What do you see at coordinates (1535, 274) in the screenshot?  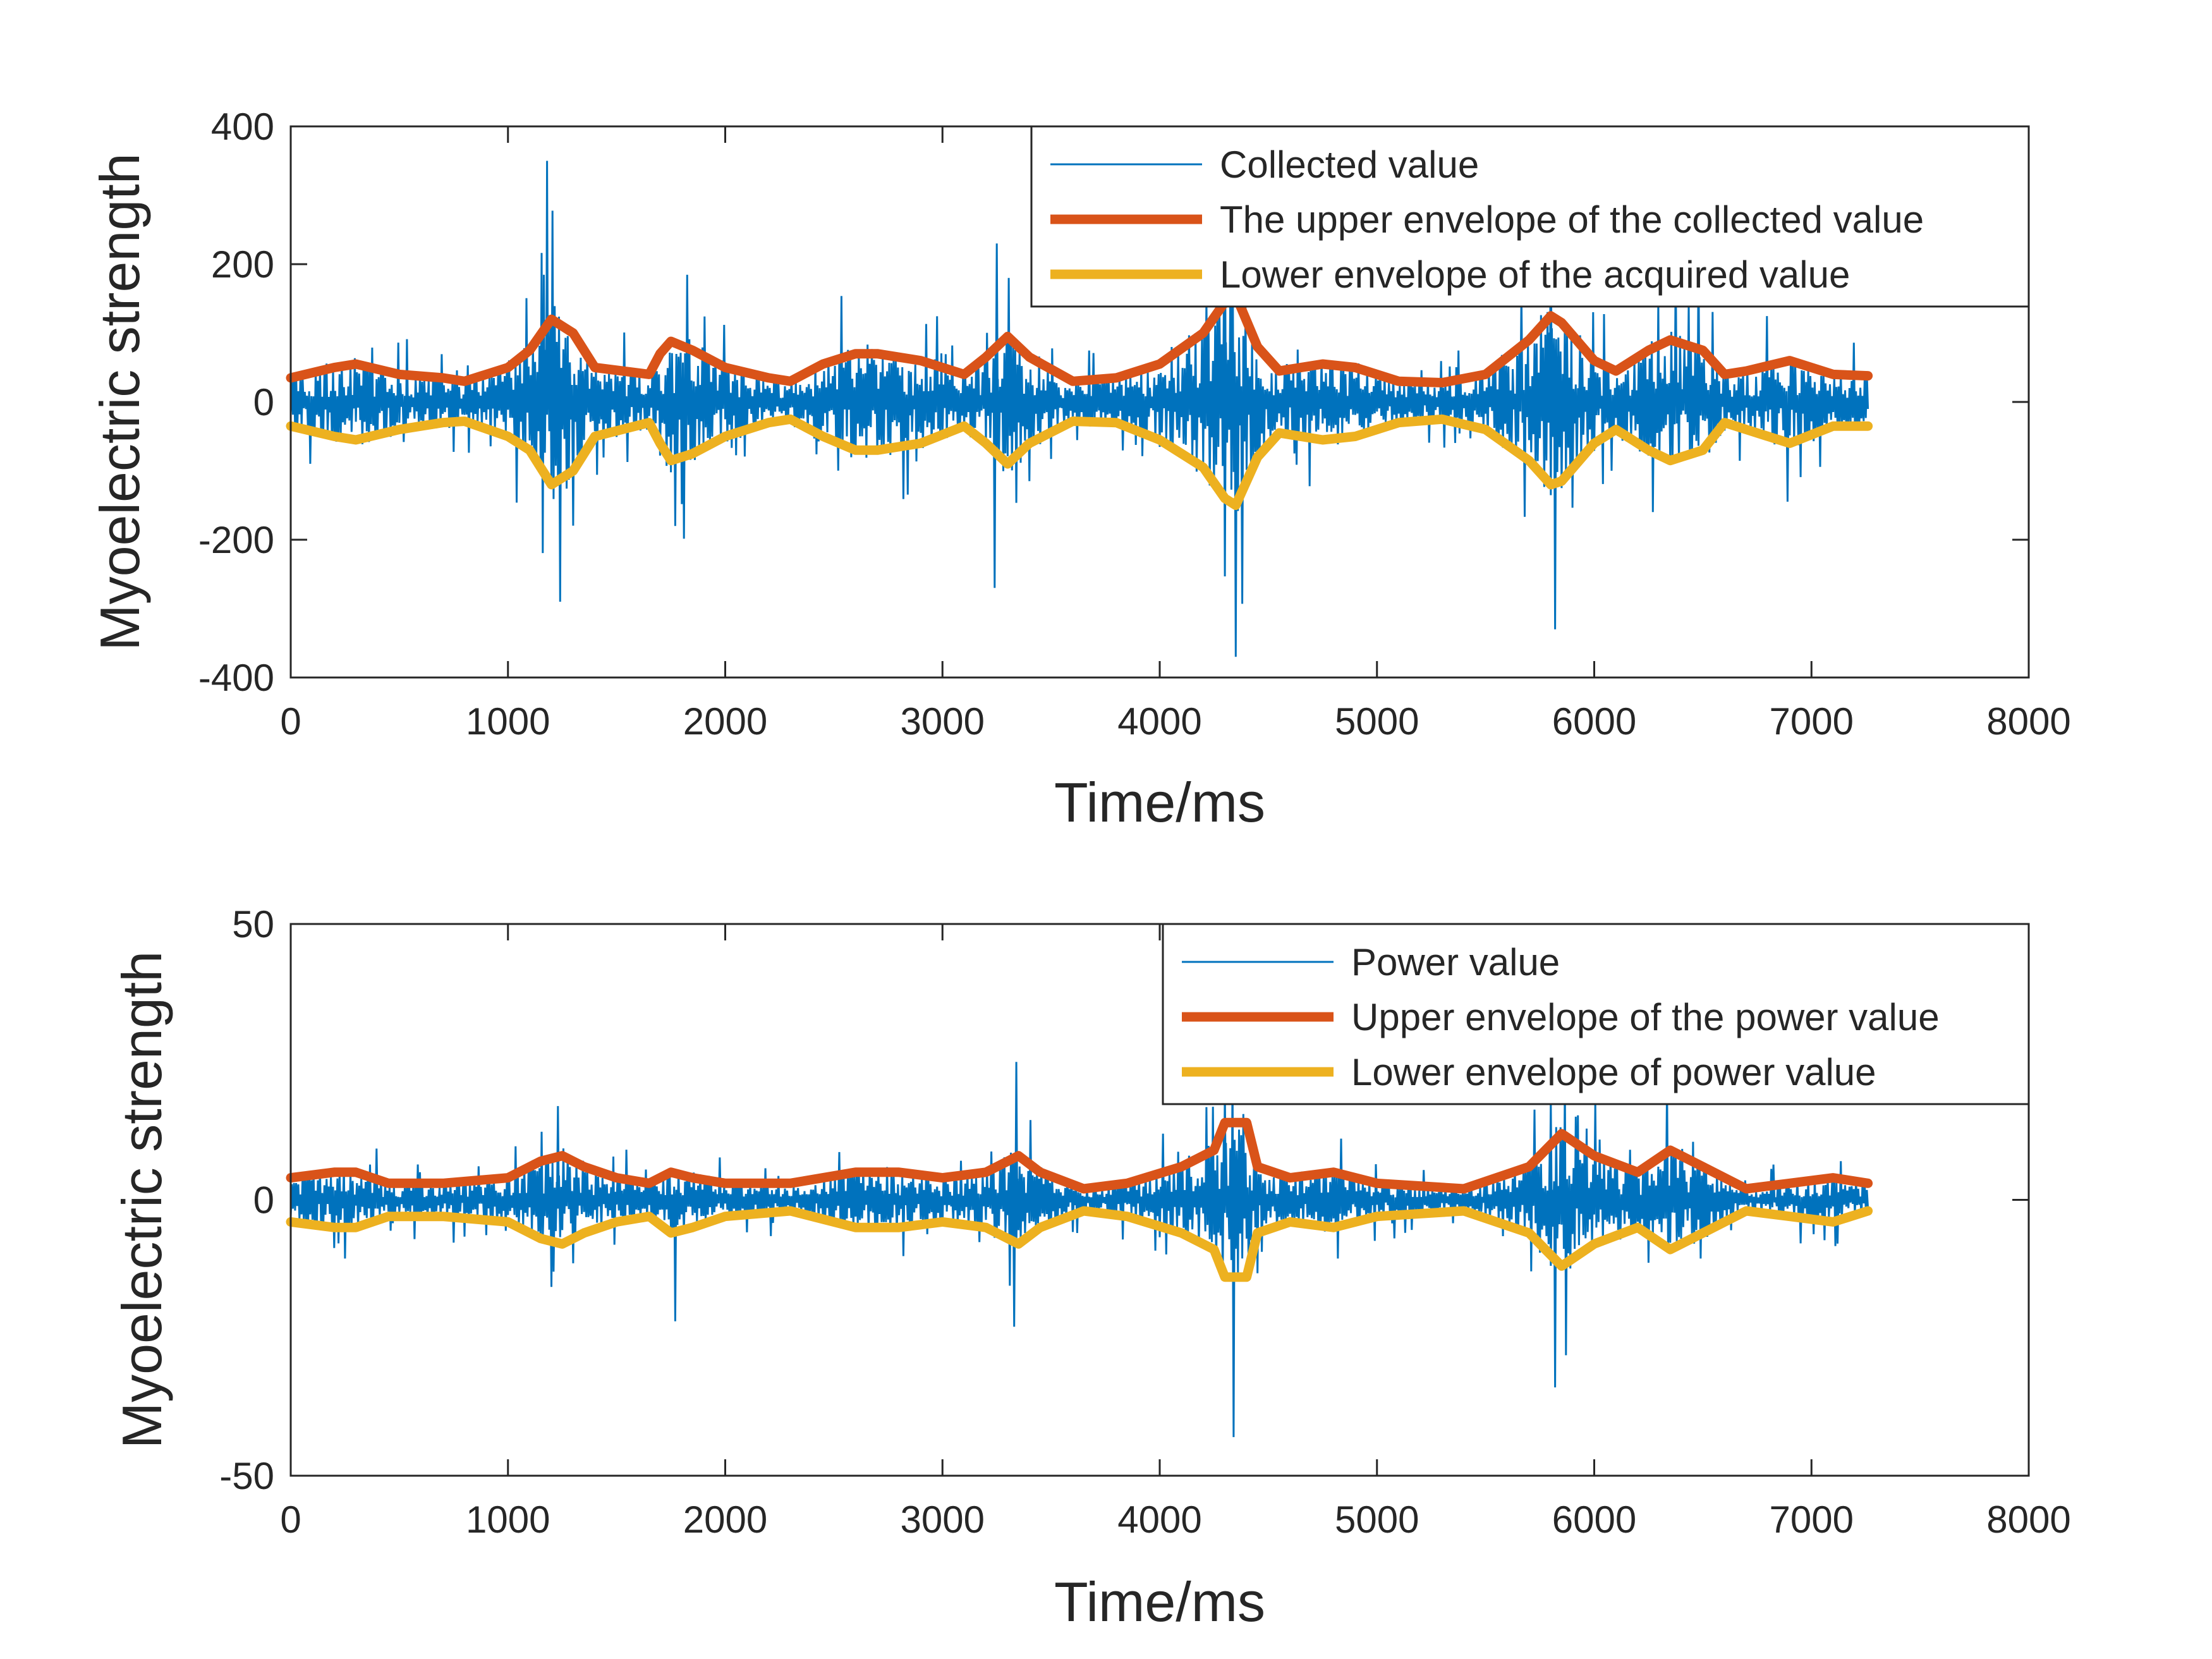 I see `top-chart-legend-label-lower: Lower envelope of the acquired value` at bounding box center [1535, 274].